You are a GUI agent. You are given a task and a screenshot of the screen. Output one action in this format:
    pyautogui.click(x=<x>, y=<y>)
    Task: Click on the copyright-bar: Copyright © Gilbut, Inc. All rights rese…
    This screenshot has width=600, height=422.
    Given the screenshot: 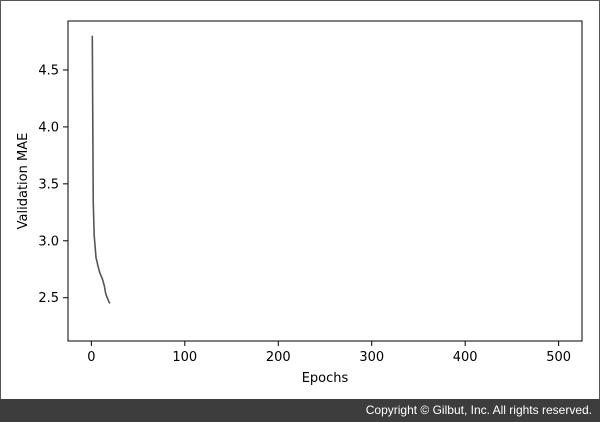 What is the action you would take?
    pyautogui.click(x=300, y=410)
    